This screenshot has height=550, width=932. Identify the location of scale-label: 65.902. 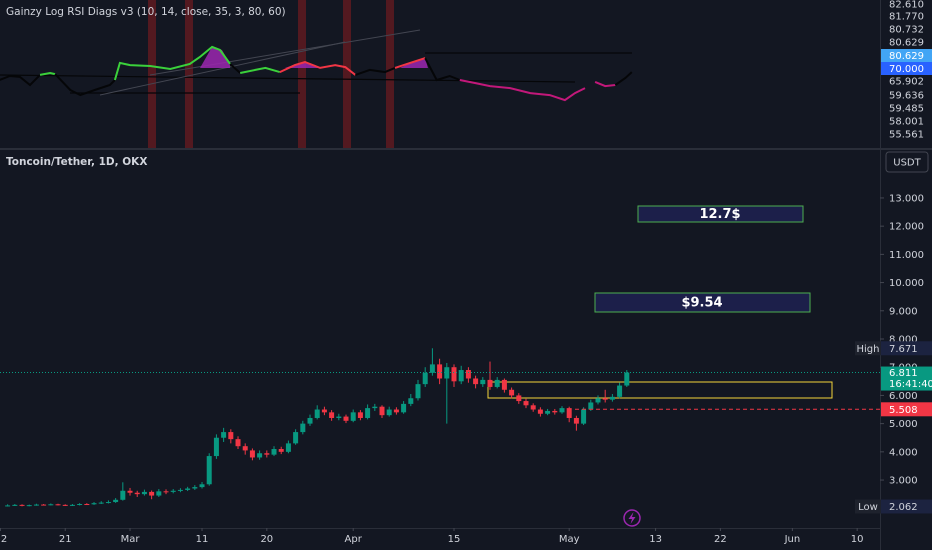
(906, 82).